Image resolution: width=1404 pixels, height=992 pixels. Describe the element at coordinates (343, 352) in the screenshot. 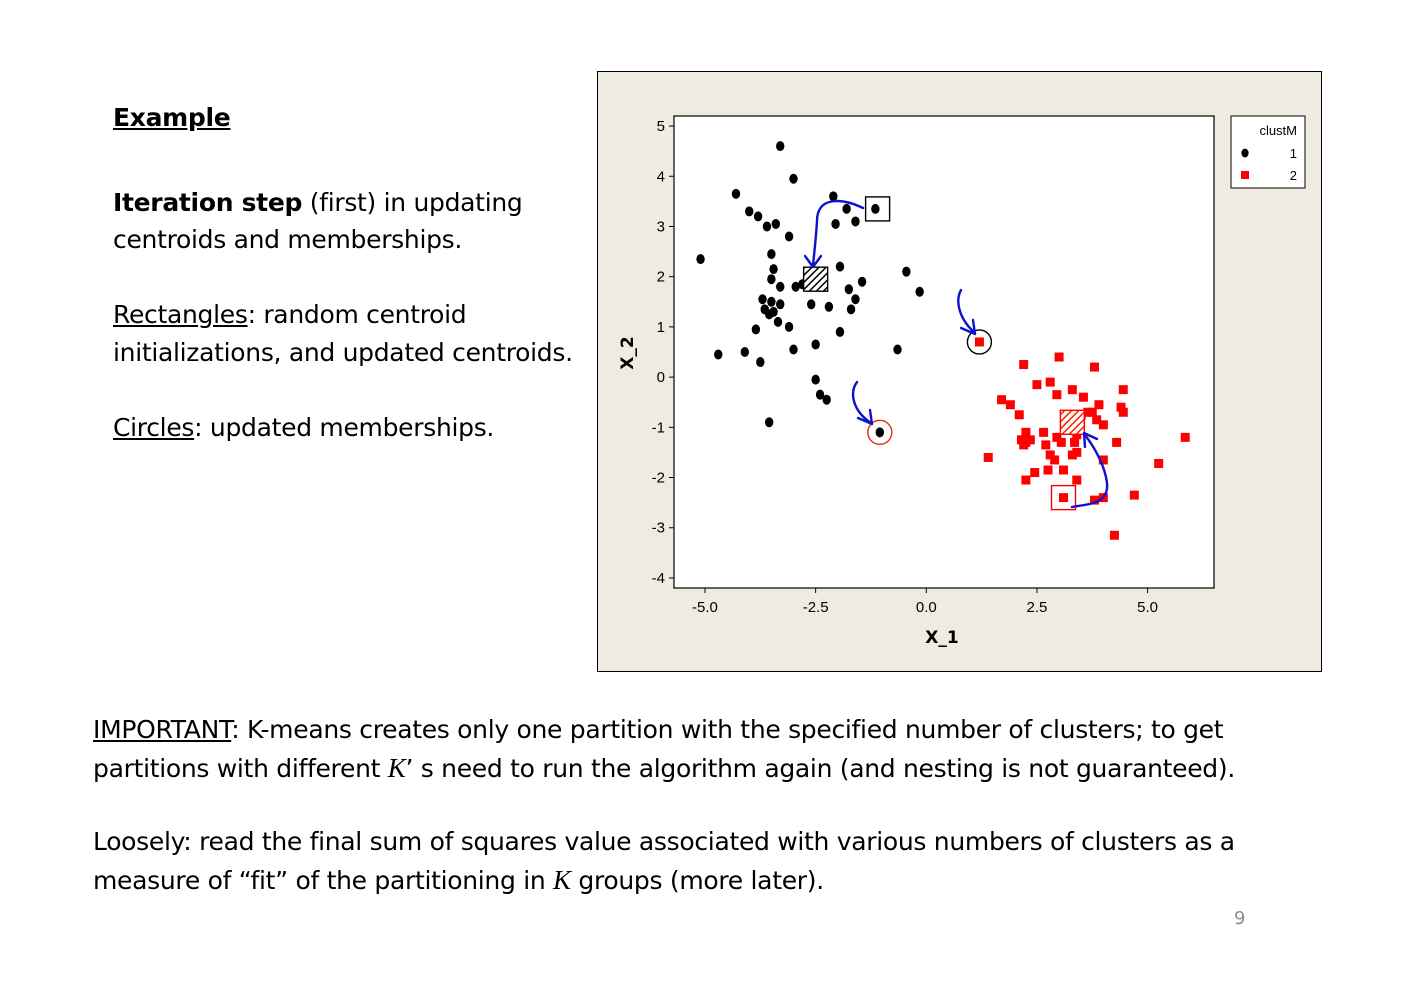

I see `rectangles-line-2: initializations, and updated centroids.` at that location.